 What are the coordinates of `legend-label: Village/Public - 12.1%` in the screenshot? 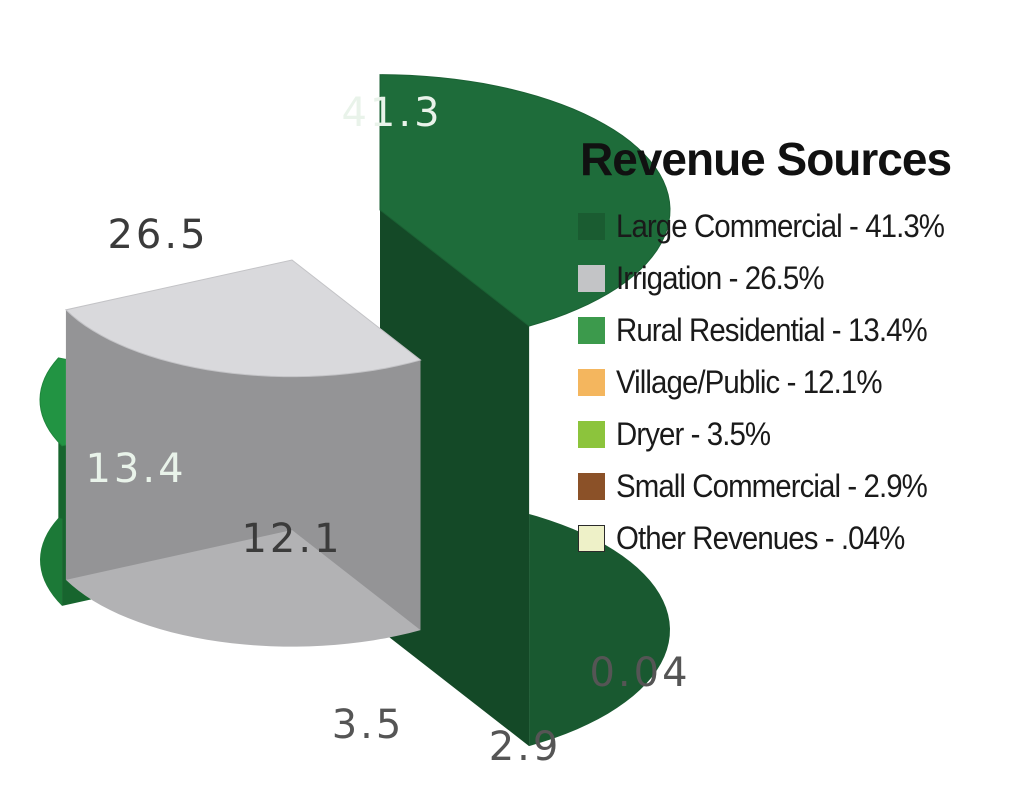 It's located at (749, 381).